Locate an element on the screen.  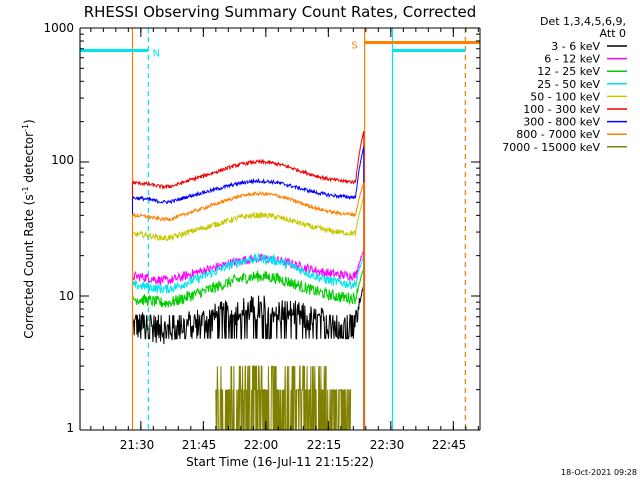
legend-header-line1: Det 1,3,4,5,6,9, is located at coordinates (583, 21).